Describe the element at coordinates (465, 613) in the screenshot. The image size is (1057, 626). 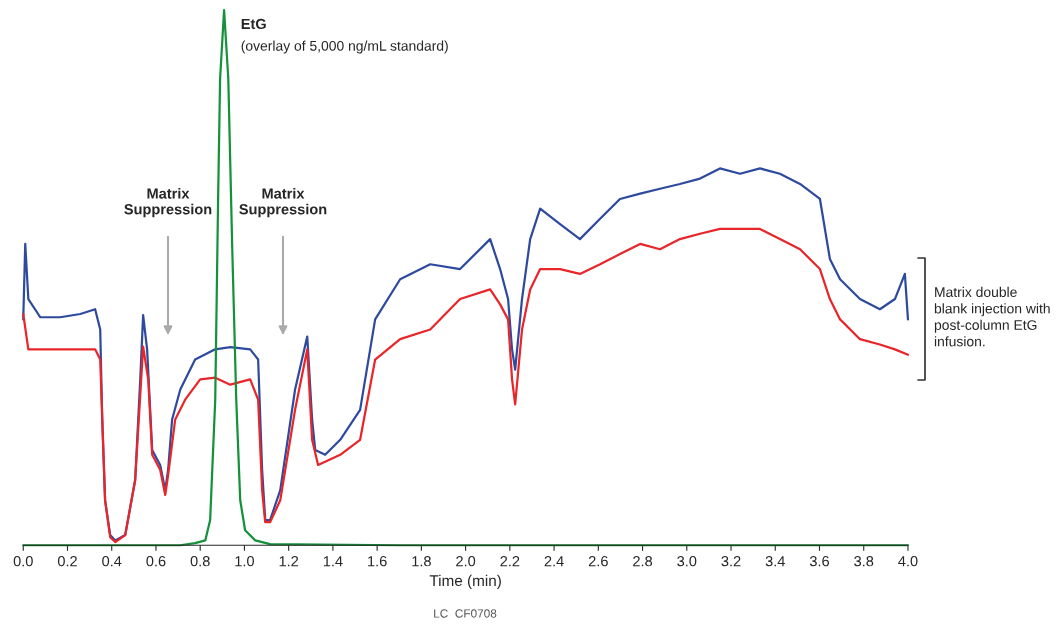
I see `text: LC CF0708` at that location.